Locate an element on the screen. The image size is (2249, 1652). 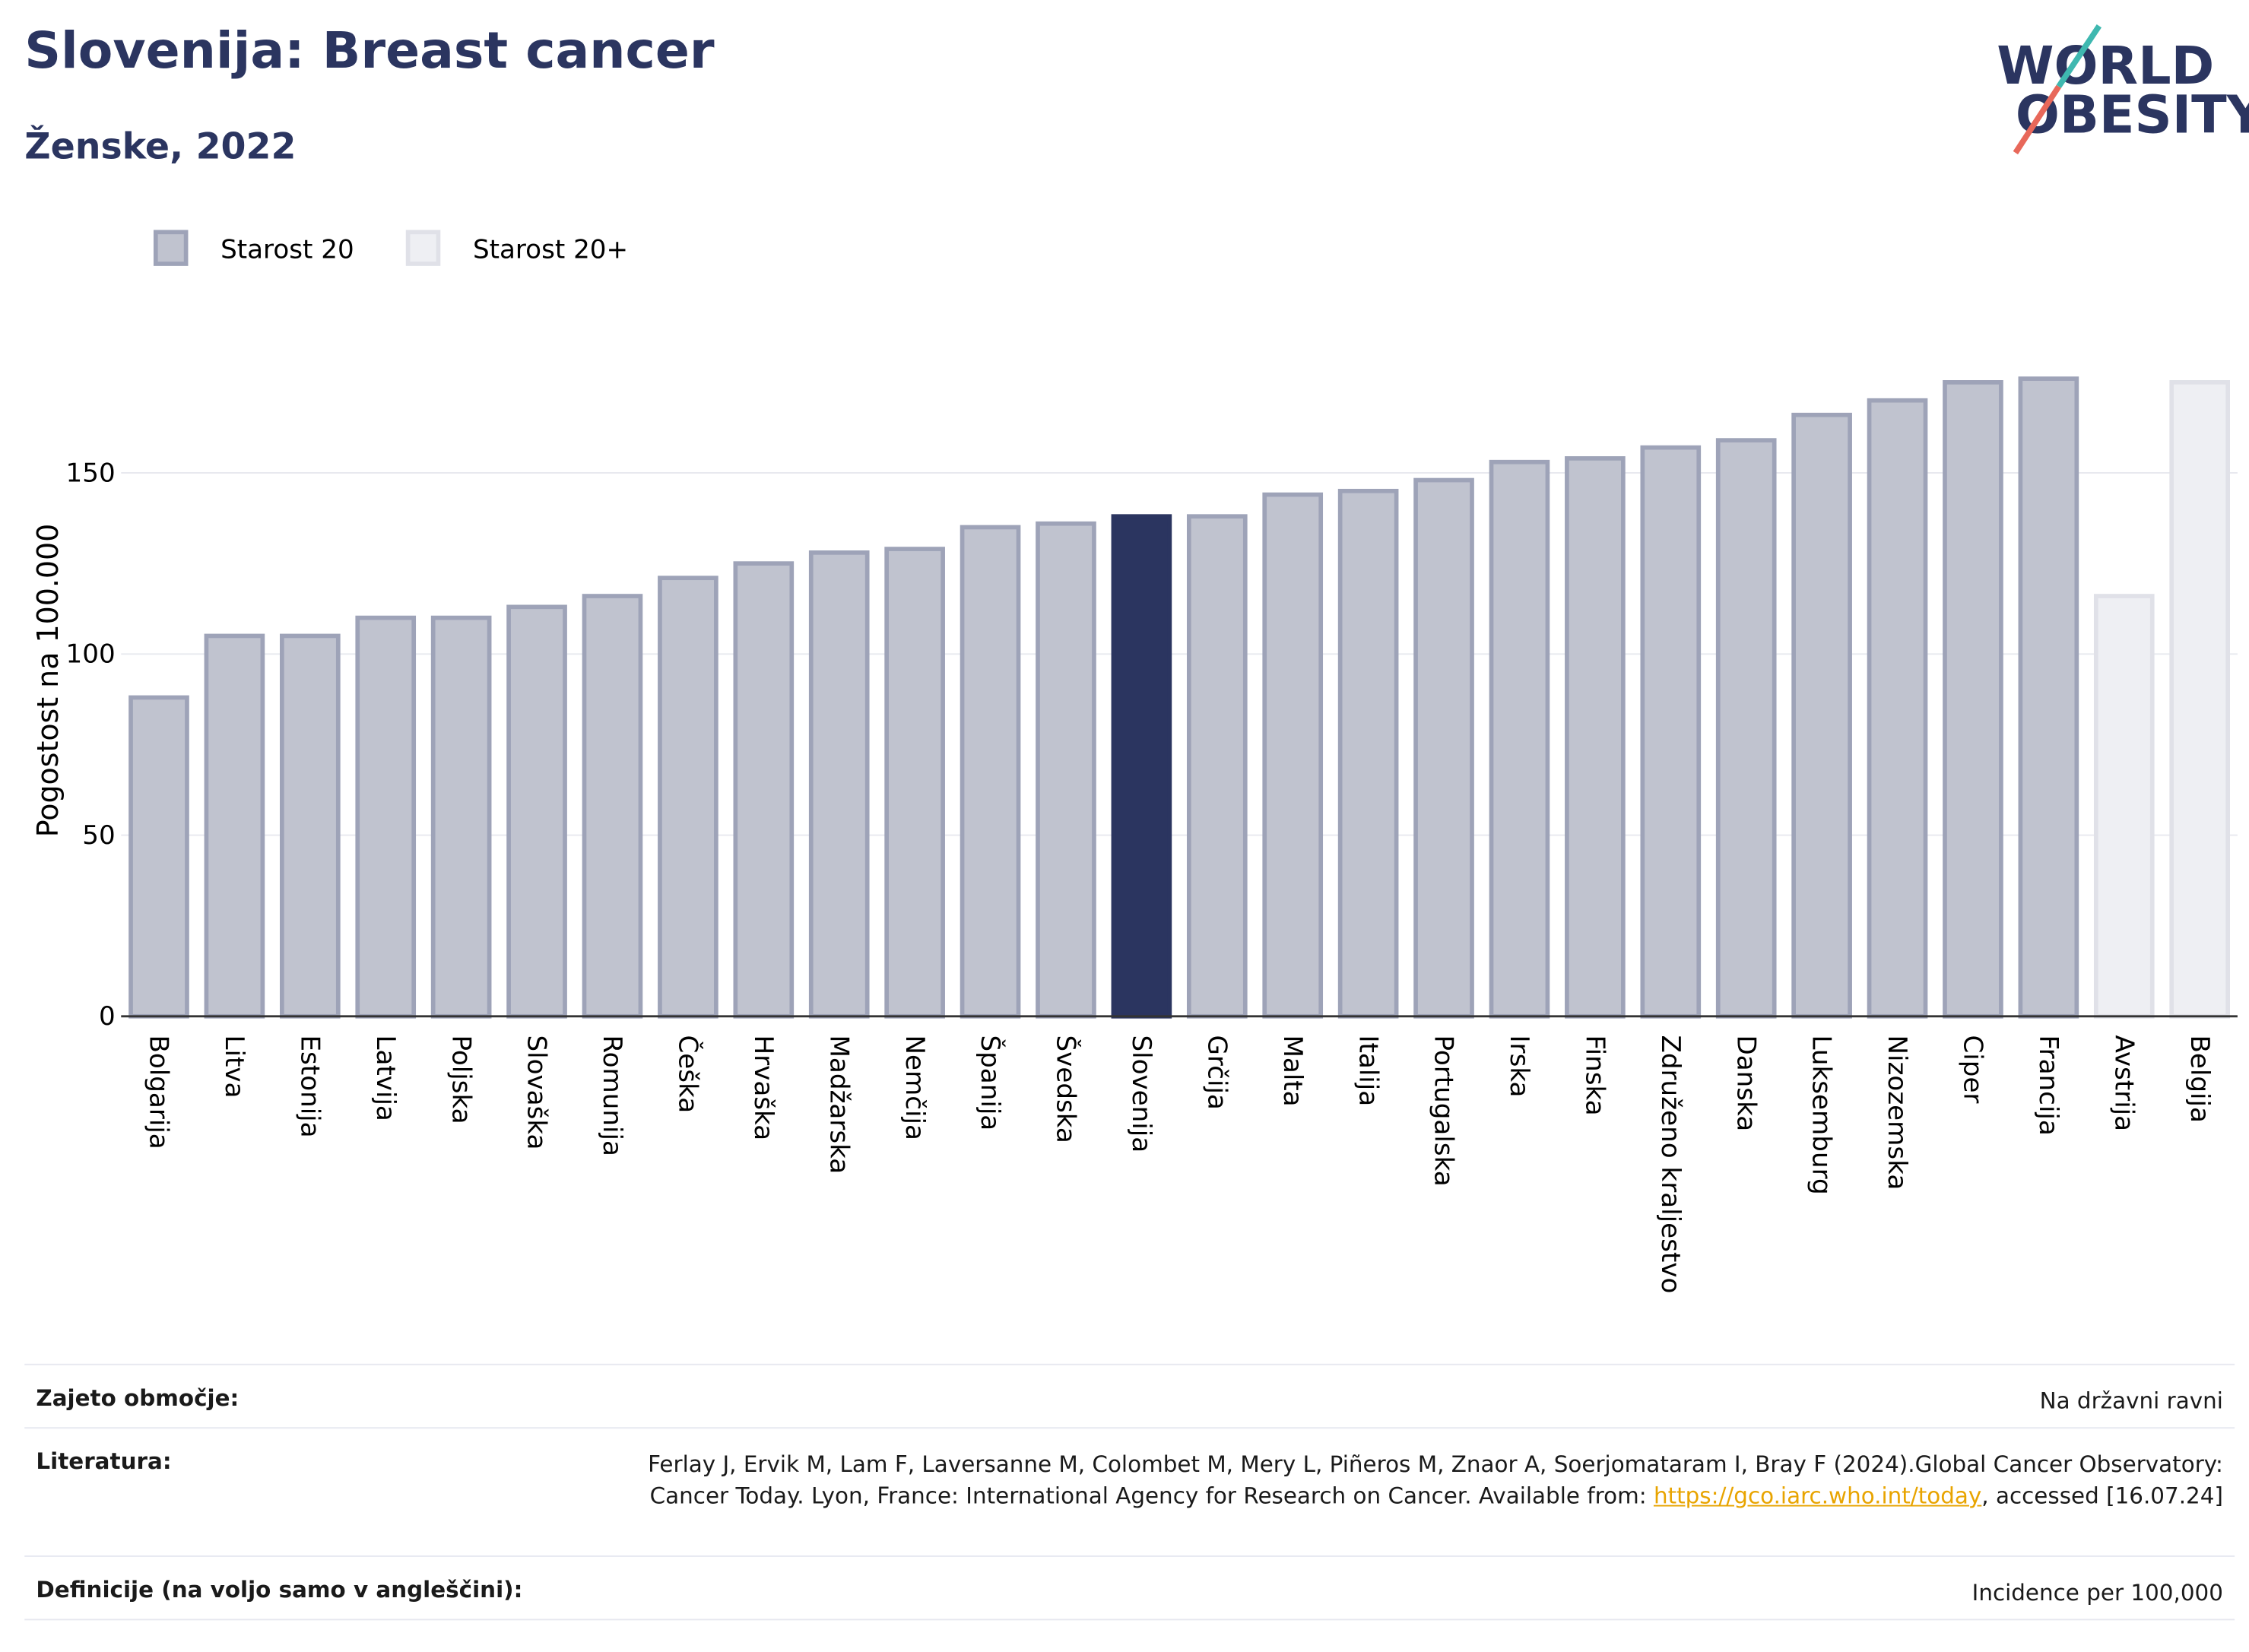
legend-label: Starost 20 is located at coordinates (287, 249).